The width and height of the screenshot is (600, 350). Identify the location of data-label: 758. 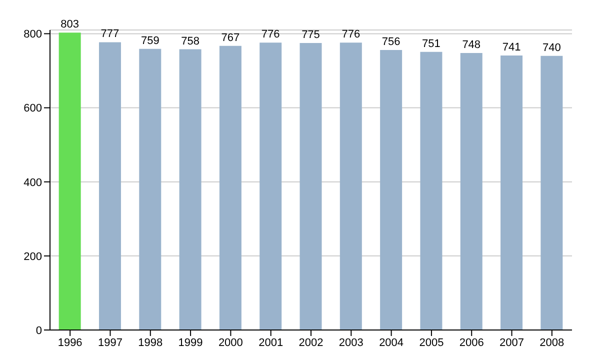
(190, 41).